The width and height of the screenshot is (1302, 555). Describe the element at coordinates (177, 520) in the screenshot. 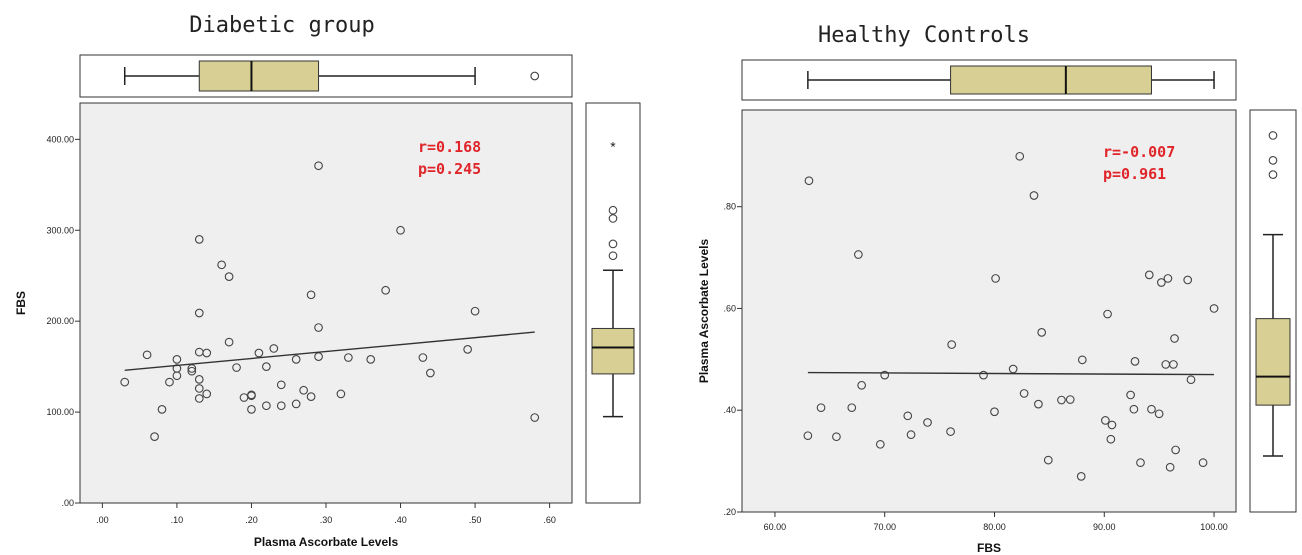

I see `x-tick-label: .10` at that location.